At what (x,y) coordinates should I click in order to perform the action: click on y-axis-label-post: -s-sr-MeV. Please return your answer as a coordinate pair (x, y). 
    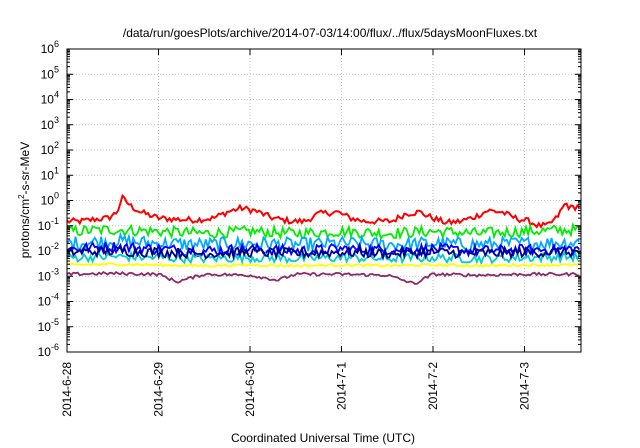
    Looking at the image, I should click on (25, 168).